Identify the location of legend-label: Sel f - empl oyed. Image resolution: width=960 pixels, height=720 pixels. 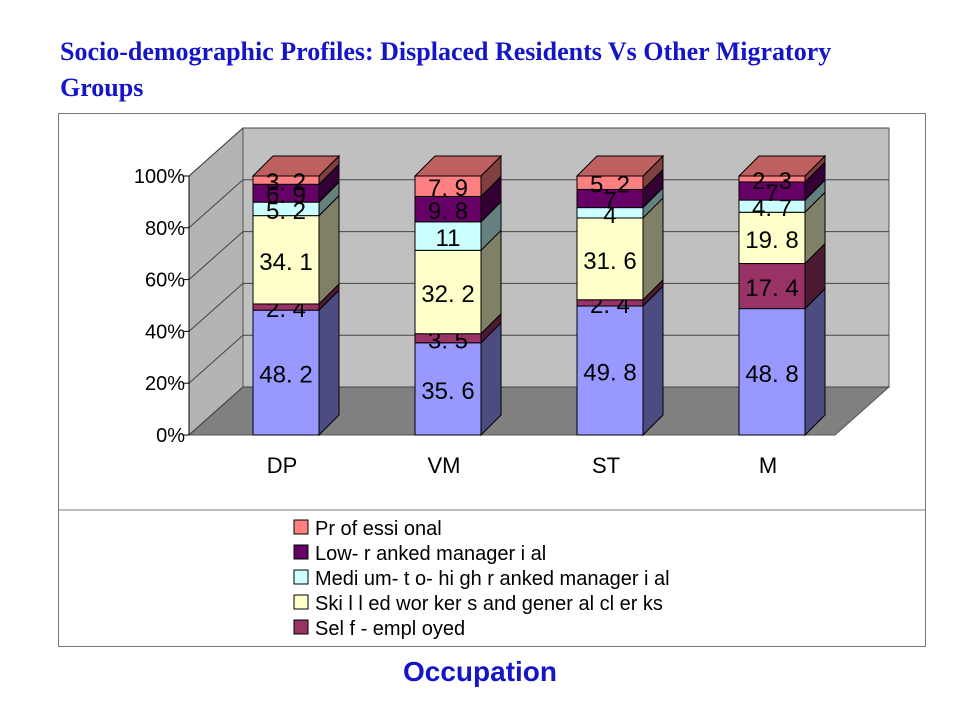
(390, 629).